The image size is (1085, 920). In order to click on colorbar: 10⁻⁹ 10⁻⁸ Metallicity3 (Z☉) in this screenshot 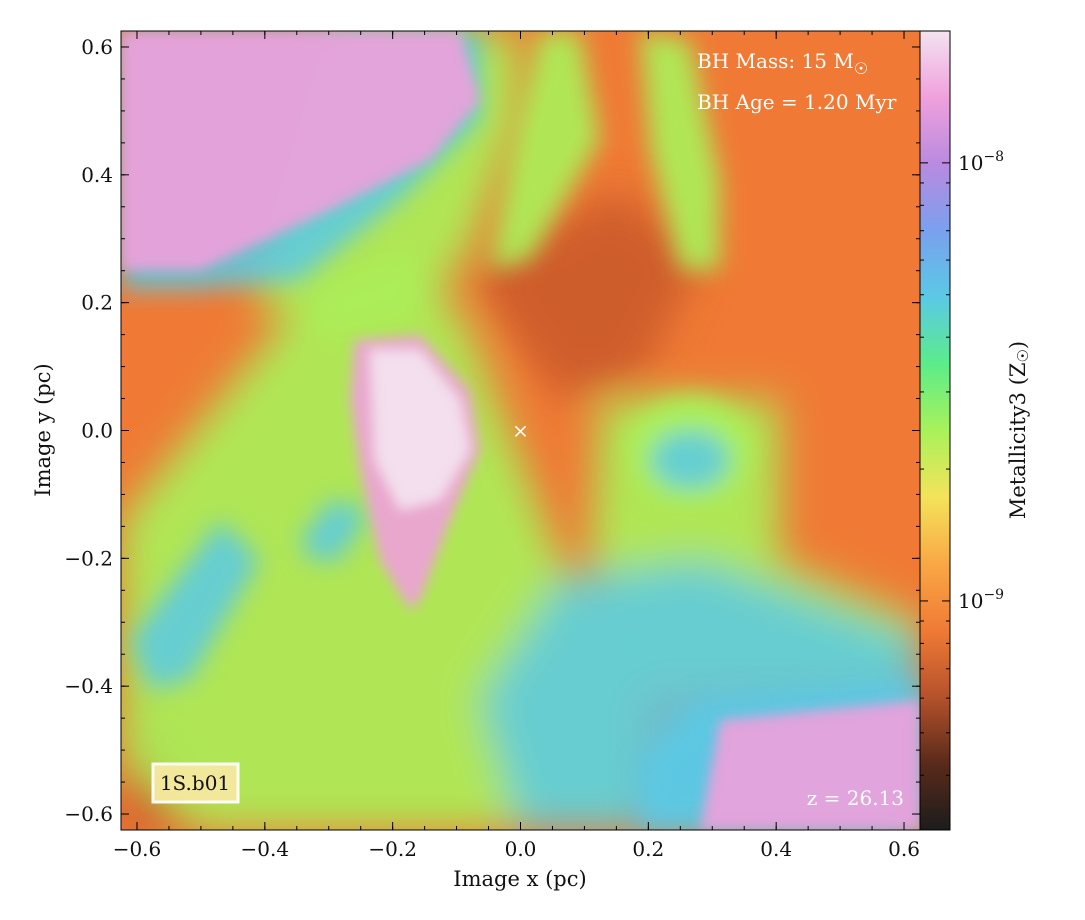, I will do `click(975, 430)`.